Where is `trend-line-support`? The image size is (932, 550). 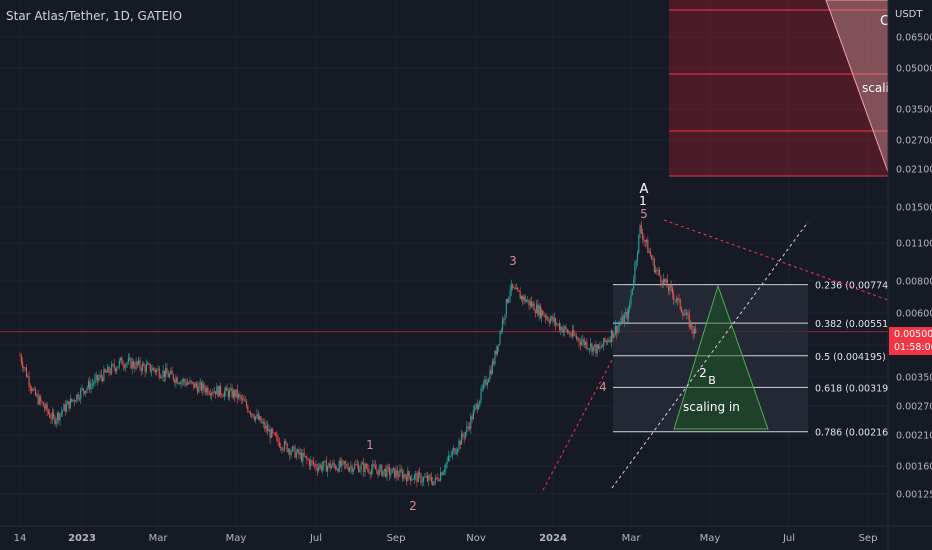
trend-line-support is located at coordinates (710, 355).